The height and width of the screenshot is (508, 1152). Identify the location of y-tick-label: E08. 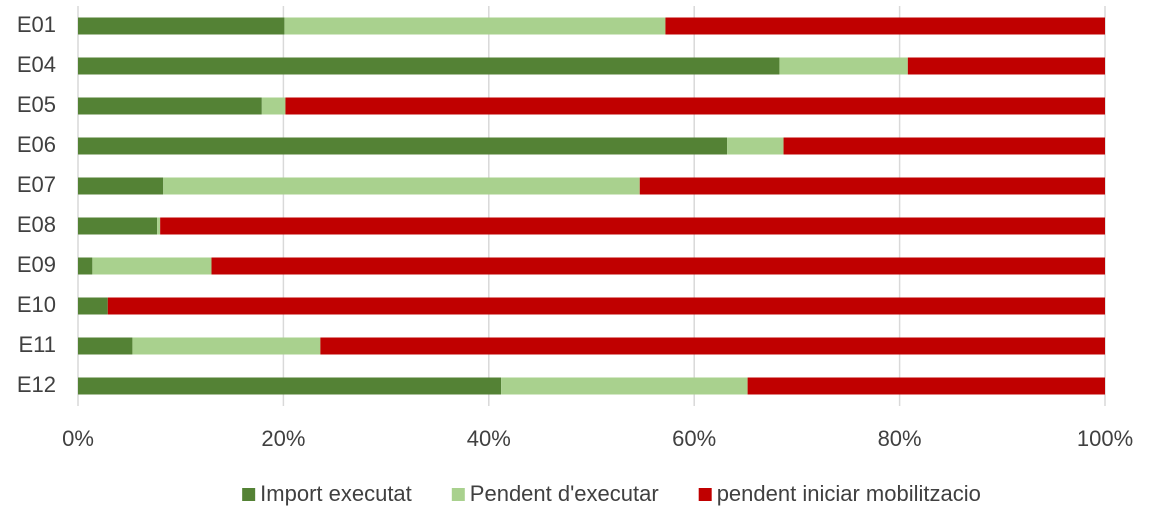
(36, 224).